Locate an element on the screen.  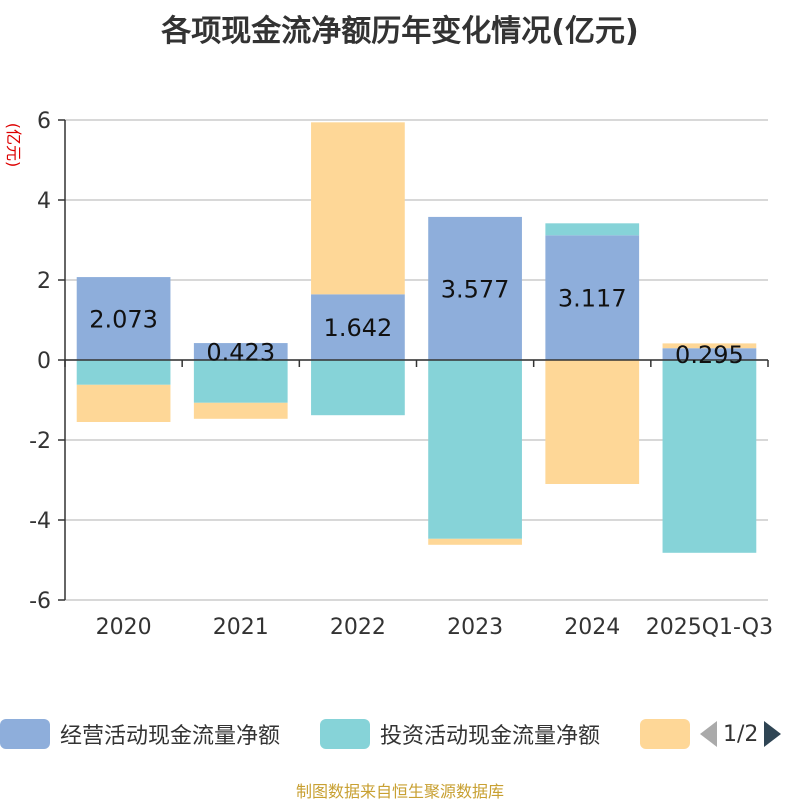
bar-investing-2023 is located at coordinates (475, 449).